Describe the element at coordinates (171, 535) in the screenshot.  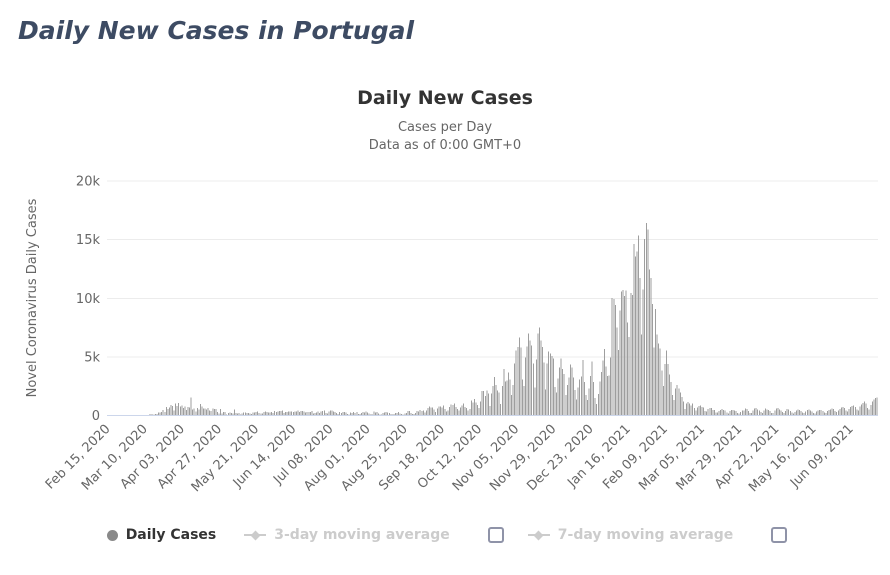
I see `legend-label-daily-cases: Daily Cases` at that location.